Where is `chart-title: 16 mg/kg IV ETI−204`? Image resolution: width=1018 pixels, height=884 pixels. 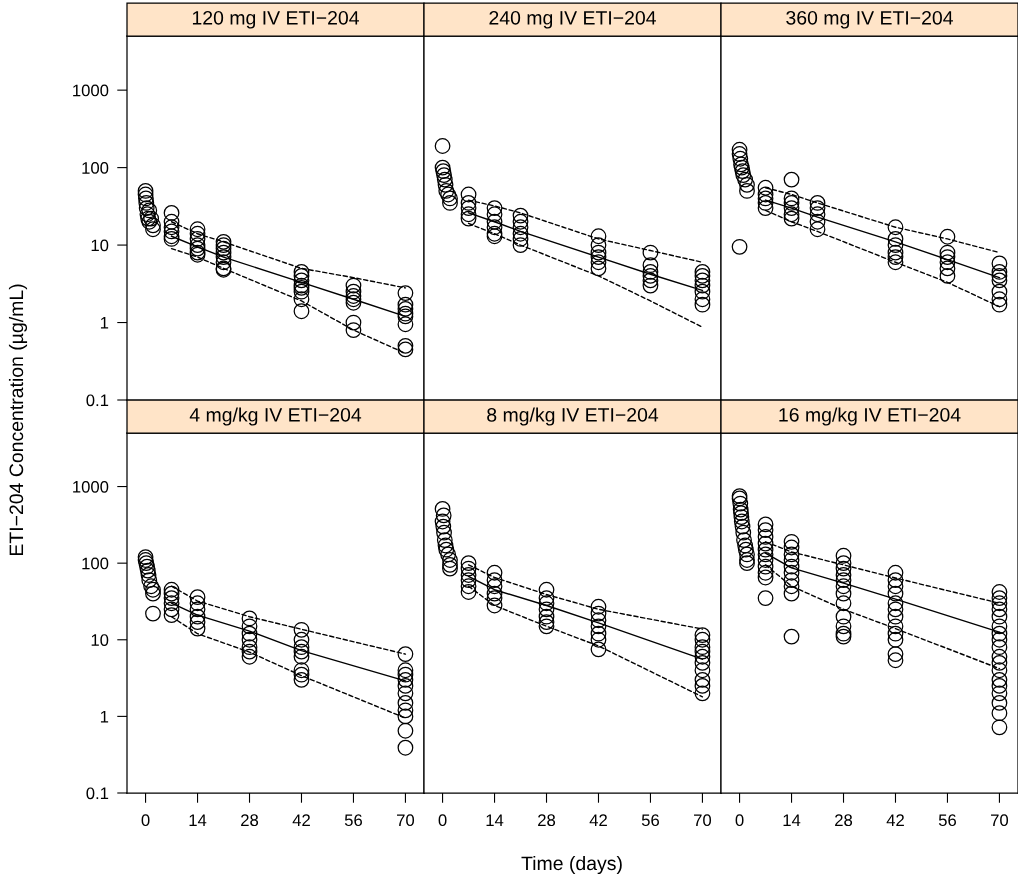
chart-title: 16 mg/kg IV ETI−204 is located at coordinates (870, 416).